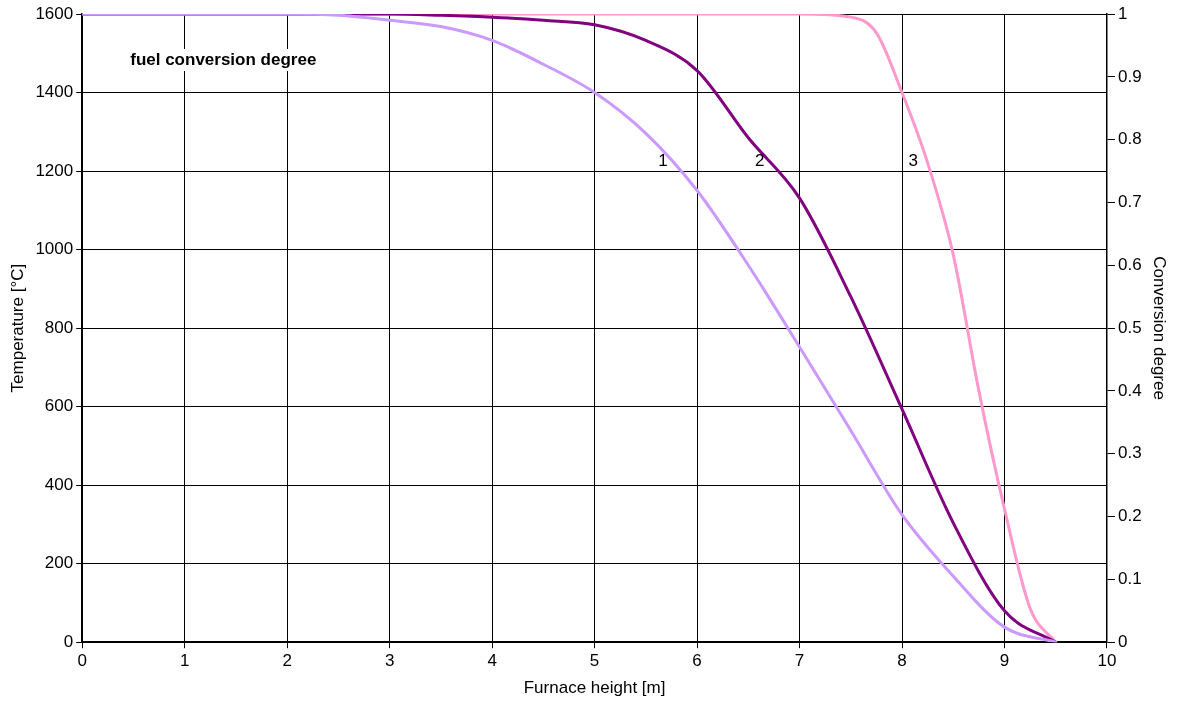  What do you see at coordinates (287, 661) in the screenshot?
I see `x-tick-label: 2` at bounding box center [287, 661].